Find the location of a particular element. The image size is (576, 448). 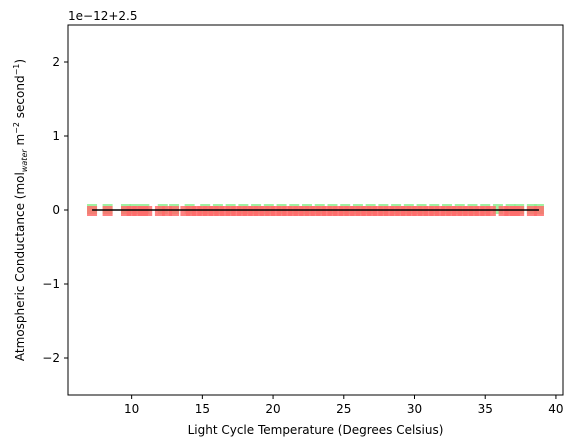

y-axis: −2 −1 0 1 2 is located at coordinates (55, 210).